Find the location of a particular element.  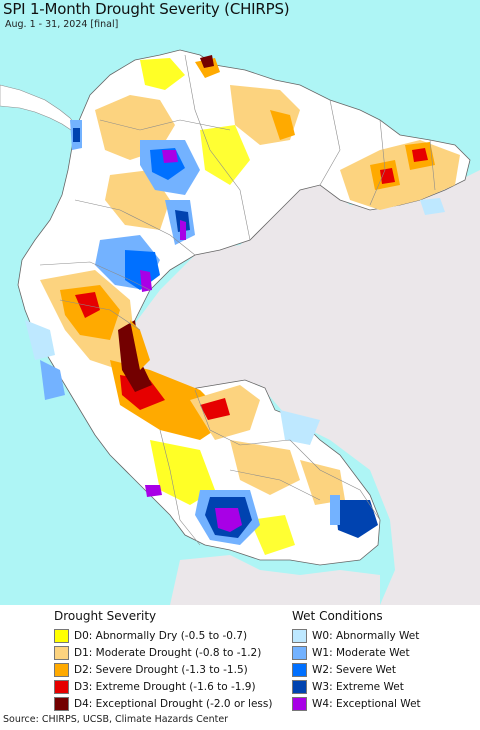

map-title: SPI 1-Month Drought Severity (CHIRPS) is located at coordinates (146, 9).